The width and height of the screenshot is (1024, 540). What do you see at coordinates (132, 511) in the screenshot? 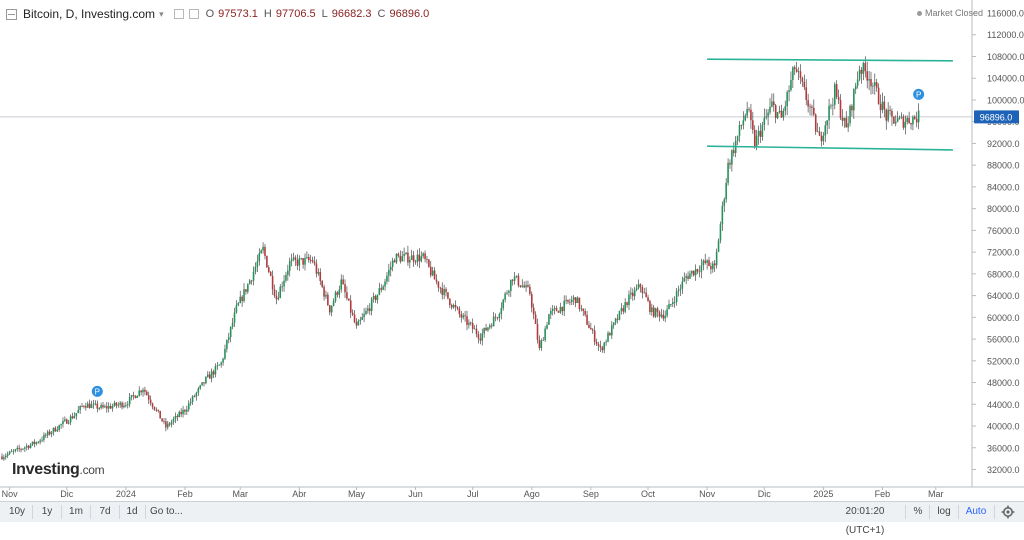
I see `range-1d-button: 1d` at bounding box center [132, 511].